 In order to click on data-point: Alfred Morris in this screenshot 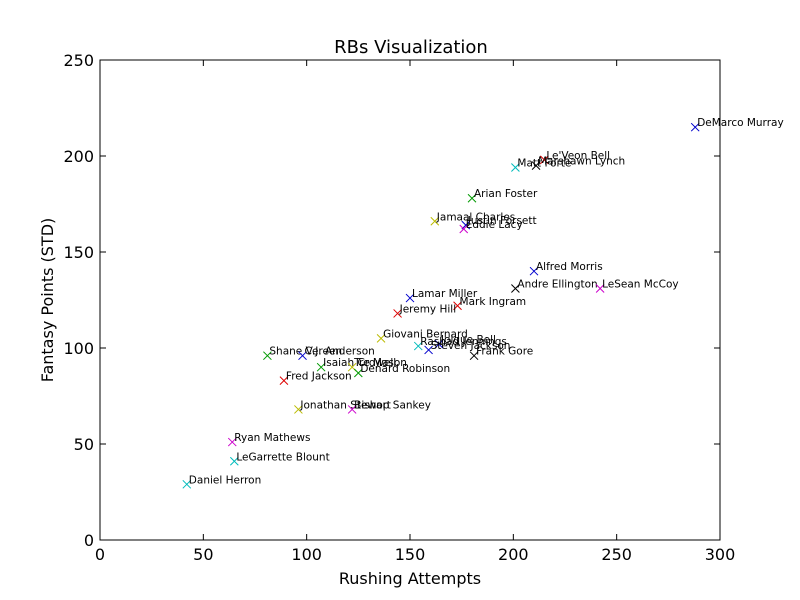, I will do `click(566, 268)`.